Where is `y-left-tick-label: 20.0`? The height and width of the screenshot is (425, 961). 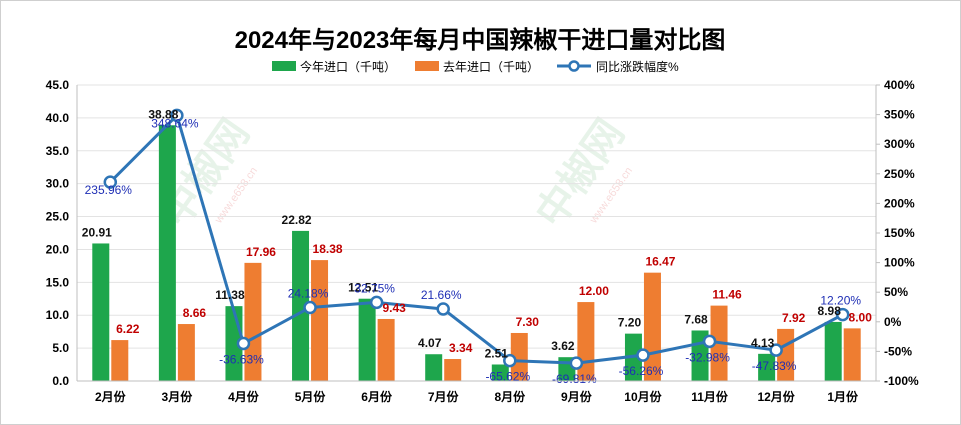
y-left-tick-label: 20.0 is located at coordinates (58, 249).